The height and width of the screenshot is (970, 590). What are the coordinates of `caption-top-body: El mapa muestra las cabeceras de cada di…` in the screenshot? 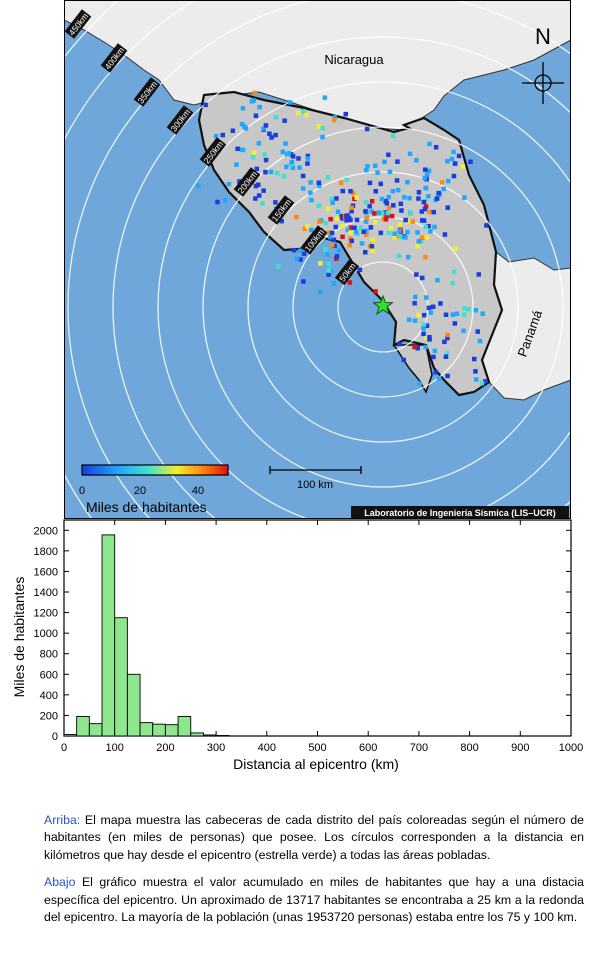 It's located at (314, 837).